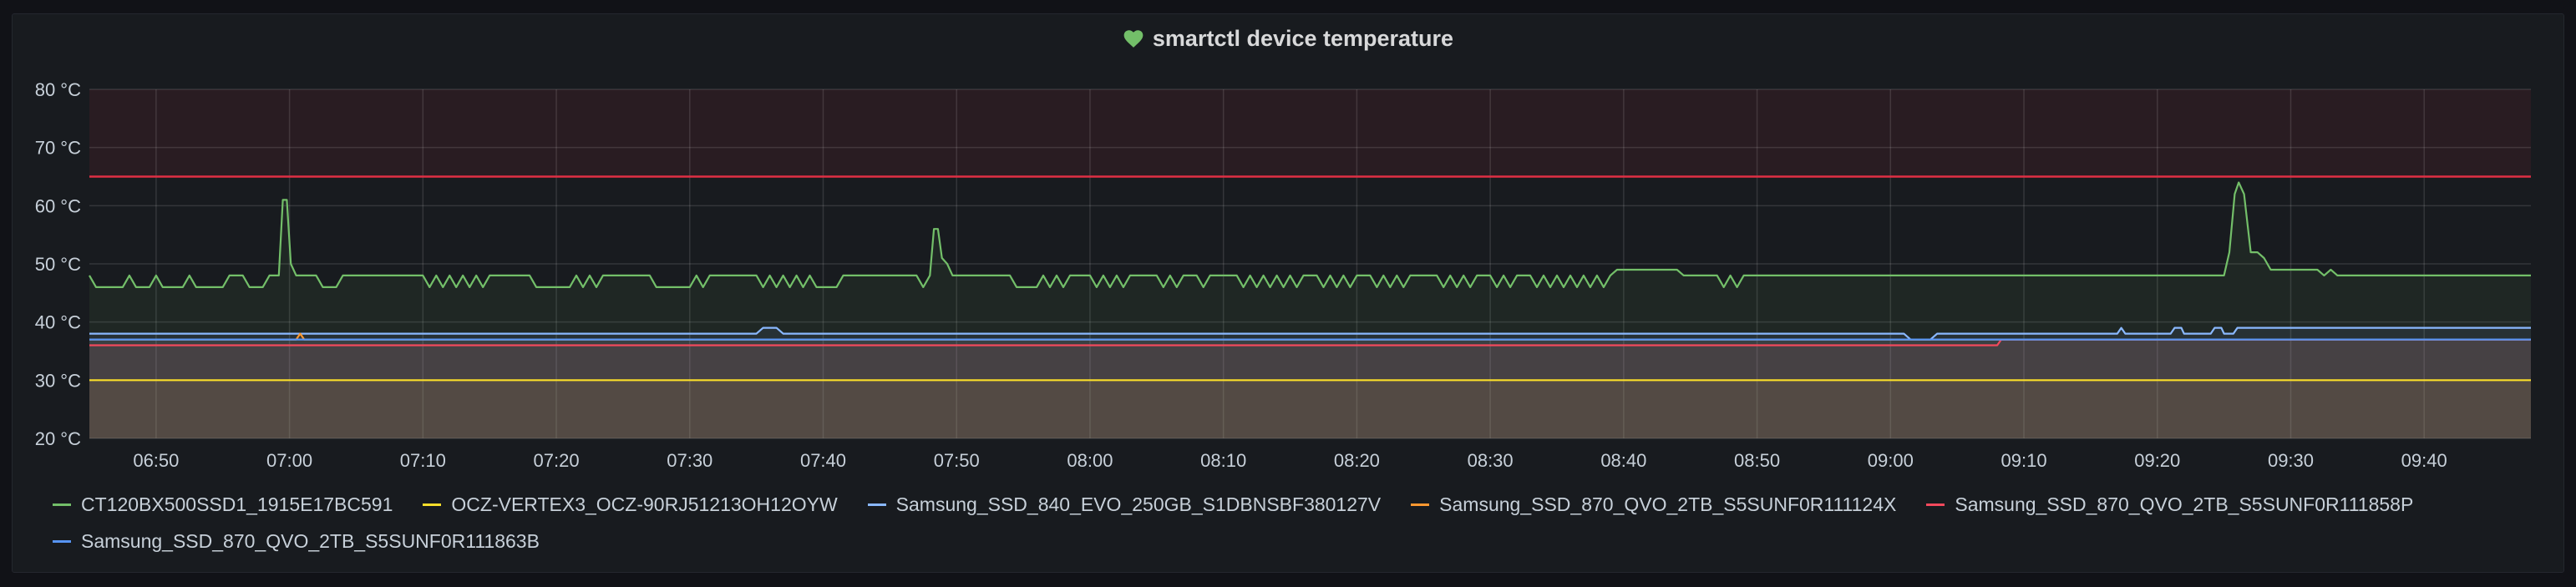 The width and height of the screenshot is (2576, 587). Describe the element at coordinates (2024, 460) in the screenshot. I see `x-tick-label: 09:10` at that location.